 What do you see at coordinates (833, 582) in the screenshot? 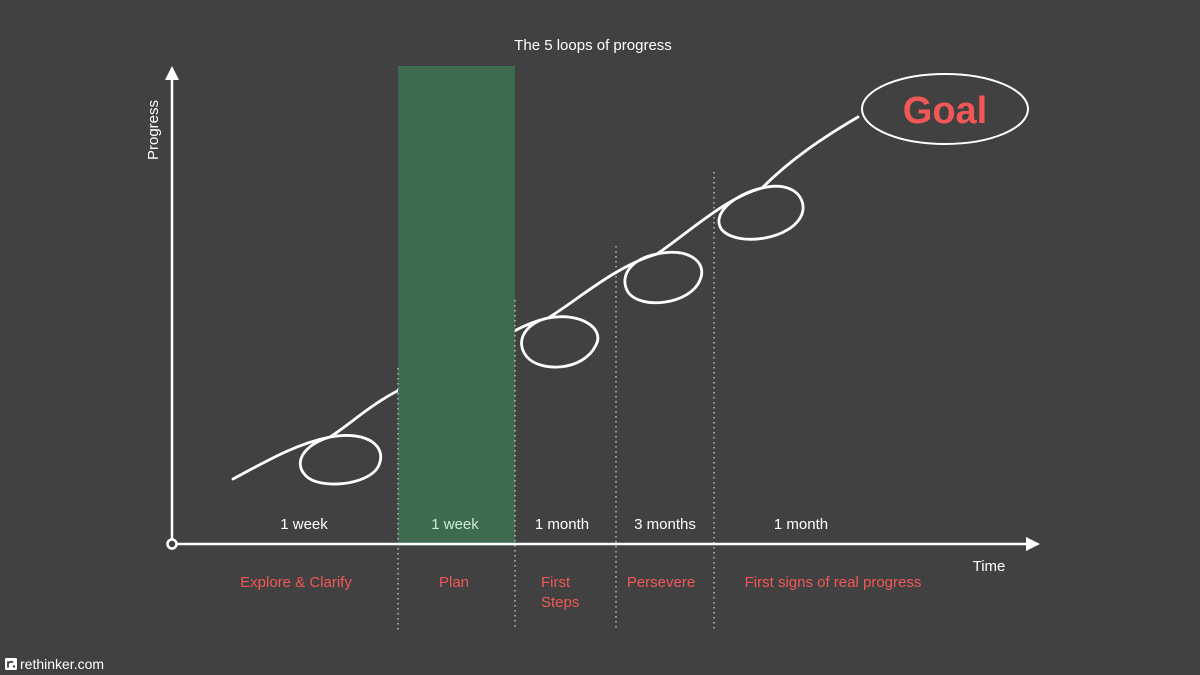
I see `phase-first-signs: First signs of real progress` at bounding box center [833, 582].